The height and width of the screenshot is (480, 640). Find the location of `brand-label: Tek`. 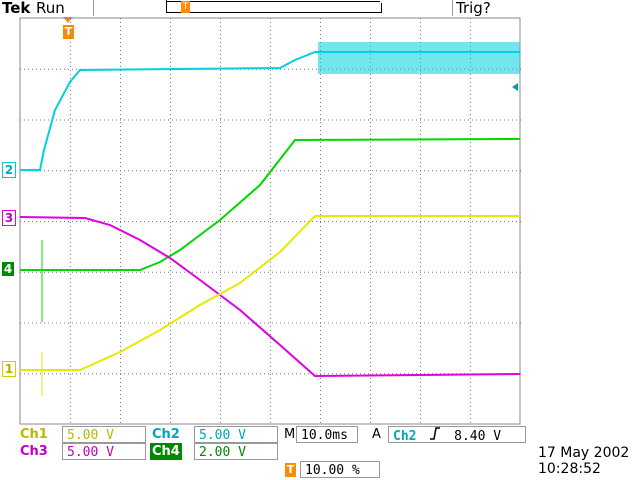

brand-label: Tek is located at coordinates (16, 8).